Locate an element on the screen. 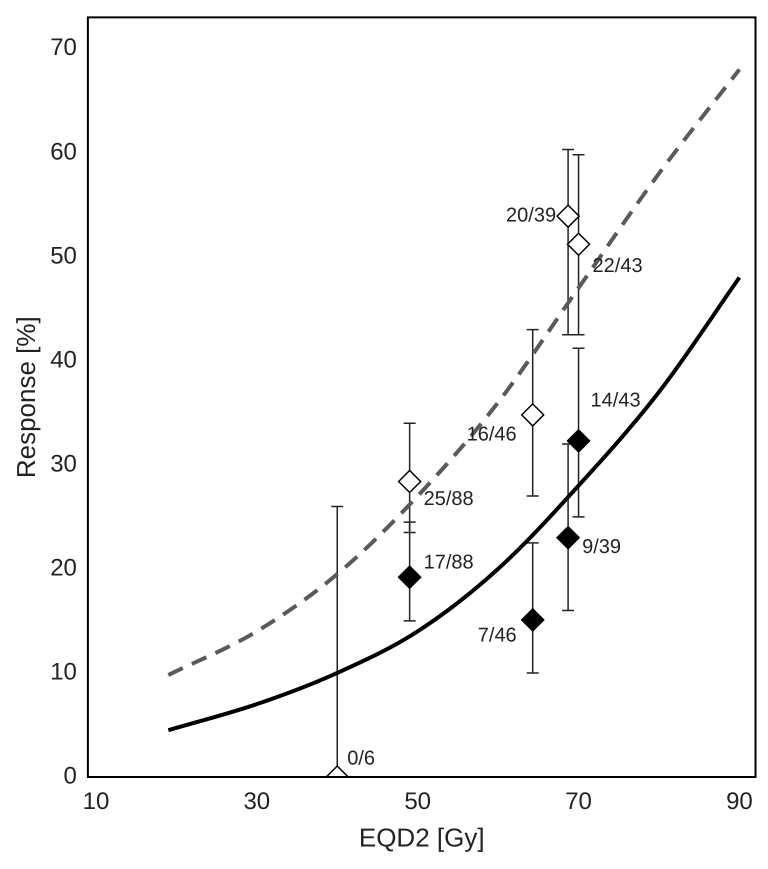 This screenshot has width=768, height=869. x-tick-label: 50 is located at coordinates (418, 802).